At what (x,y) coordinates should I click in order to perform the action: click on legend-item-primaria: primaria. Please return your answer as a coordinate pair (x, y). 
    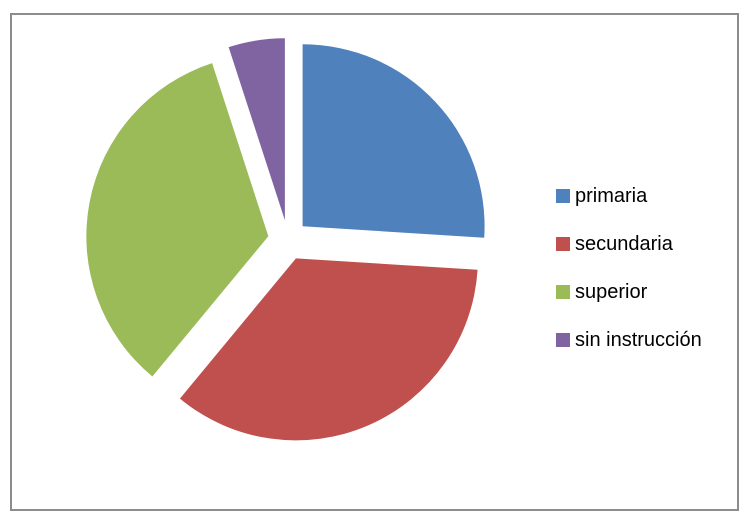
    Looking at the image, I should click on (629, 196).